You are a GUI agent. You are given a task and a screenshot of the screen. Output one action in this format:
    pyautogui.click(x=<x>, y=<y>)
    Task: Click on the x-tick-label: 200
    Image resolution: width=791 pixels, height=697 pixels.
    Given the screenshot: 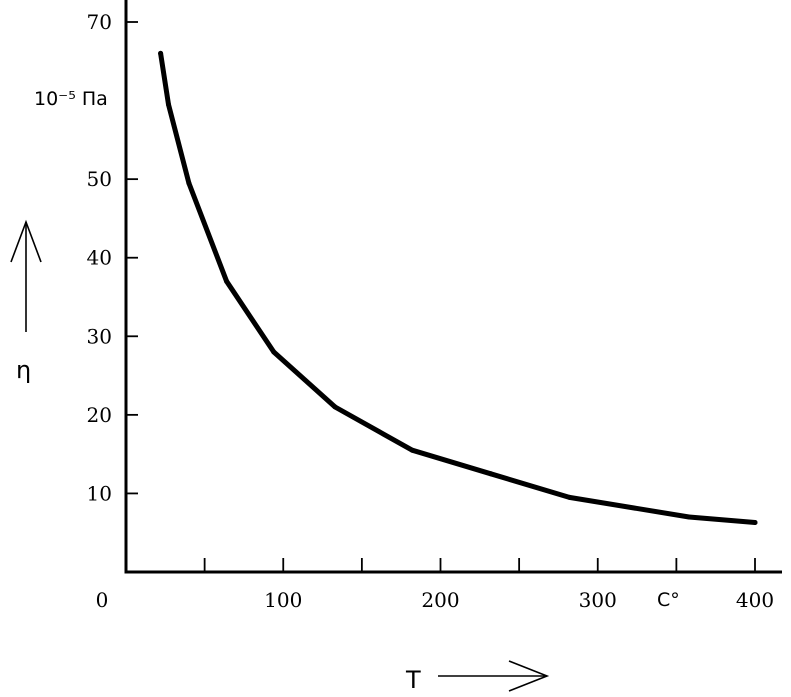 What is the action you would take?
    pyautogui.click(x=440, y=600)
    